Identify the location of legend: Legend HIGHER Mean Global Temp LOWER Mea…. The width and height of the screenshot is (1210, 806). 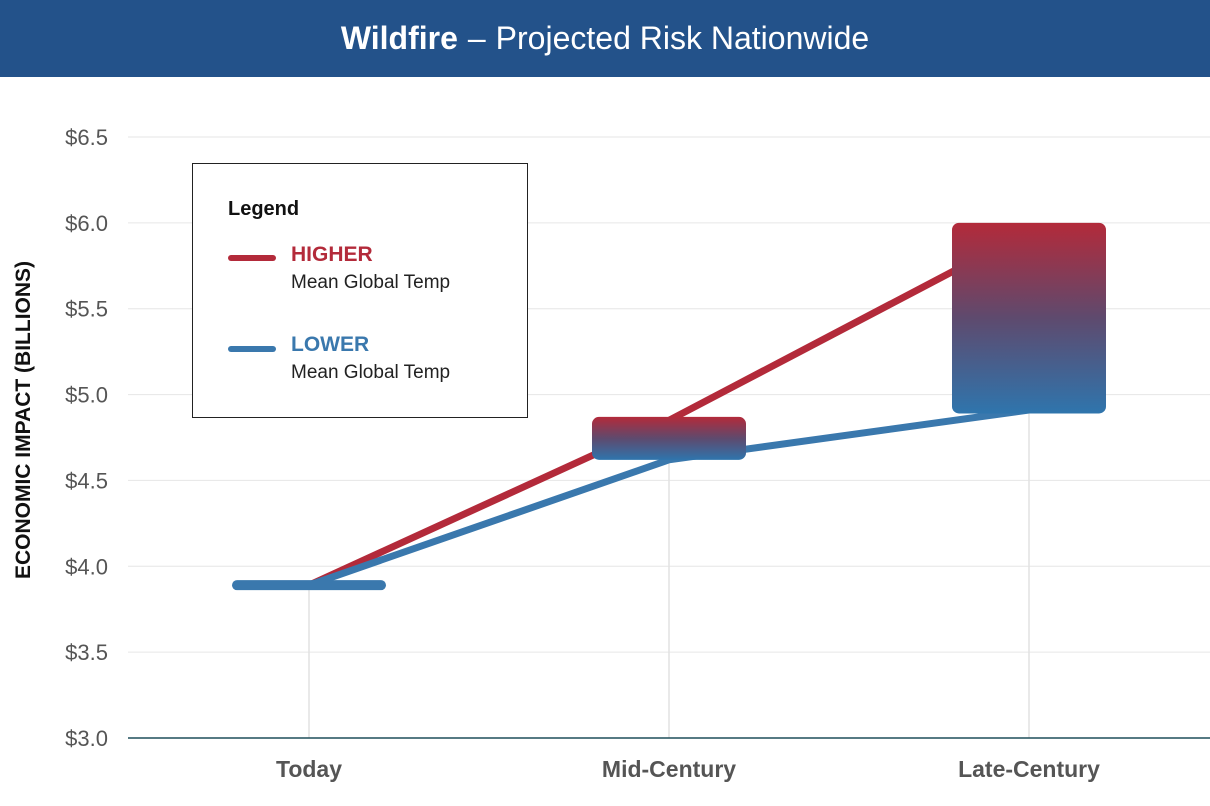
(360, 290).